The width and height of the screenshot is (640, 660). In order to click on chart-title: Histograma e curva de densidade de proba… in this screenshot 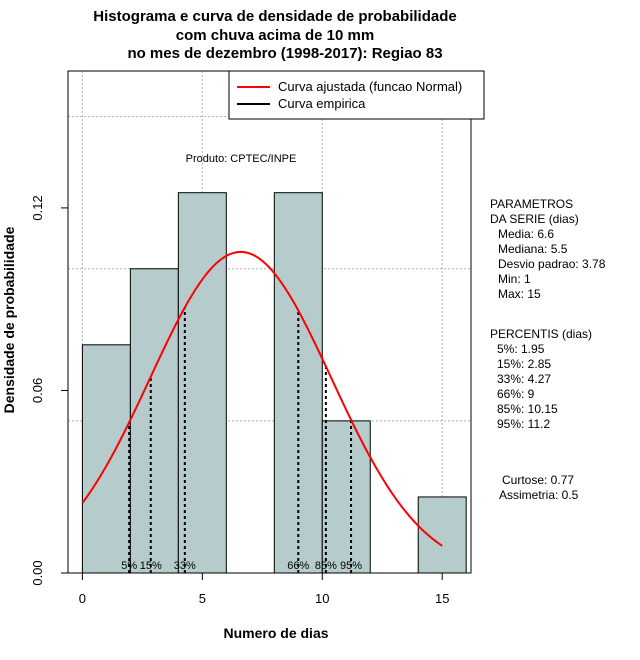, I will do `click(274, 35)`.